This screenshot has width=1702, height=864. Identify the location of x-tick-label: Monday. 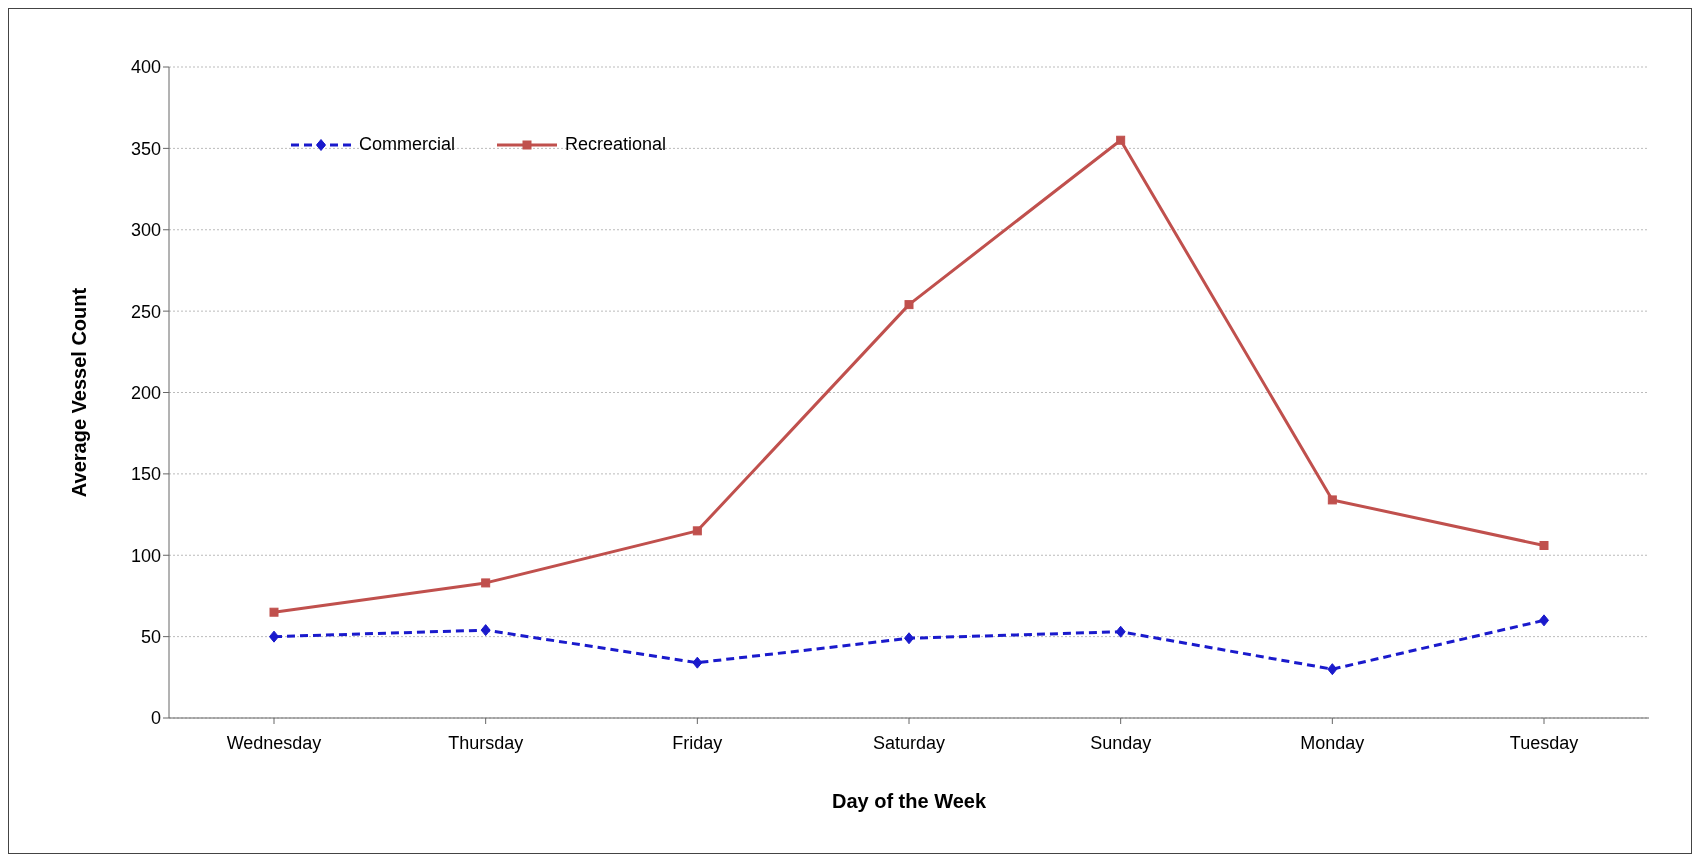
(1332, 742).